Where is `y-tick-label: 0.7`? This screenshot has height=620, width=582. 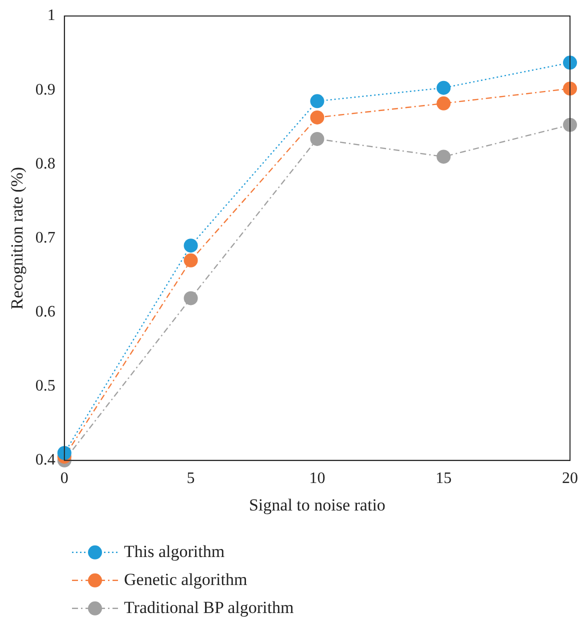 y-tick-label: 0.7 is located at coordinates (45, 237).